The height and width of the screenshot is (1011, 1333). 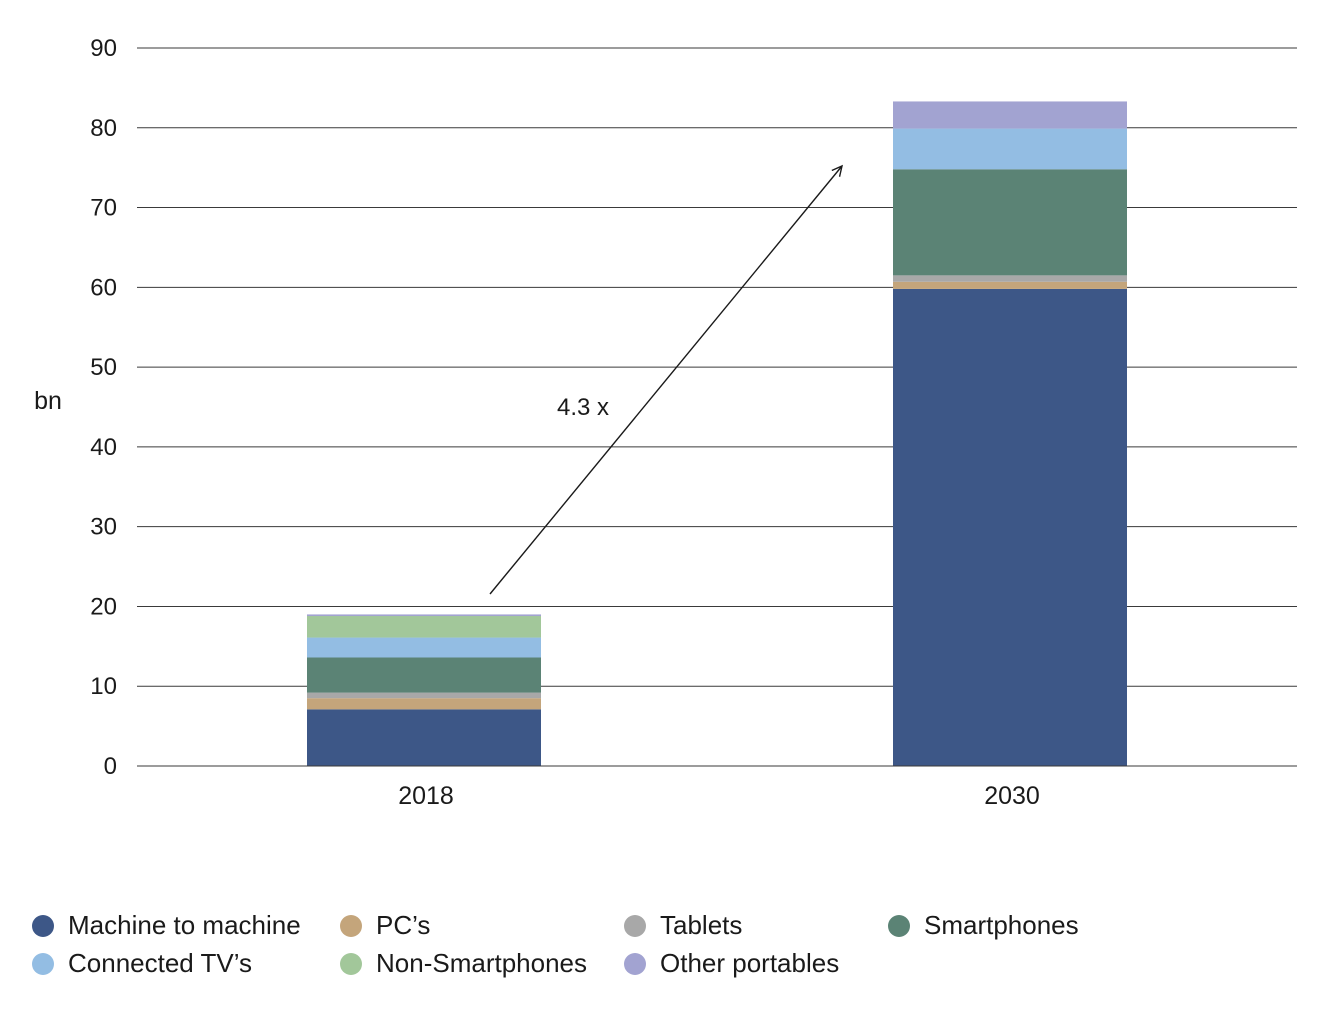 I want to click on legend-label: Tablets, so click(x=701, y=925).